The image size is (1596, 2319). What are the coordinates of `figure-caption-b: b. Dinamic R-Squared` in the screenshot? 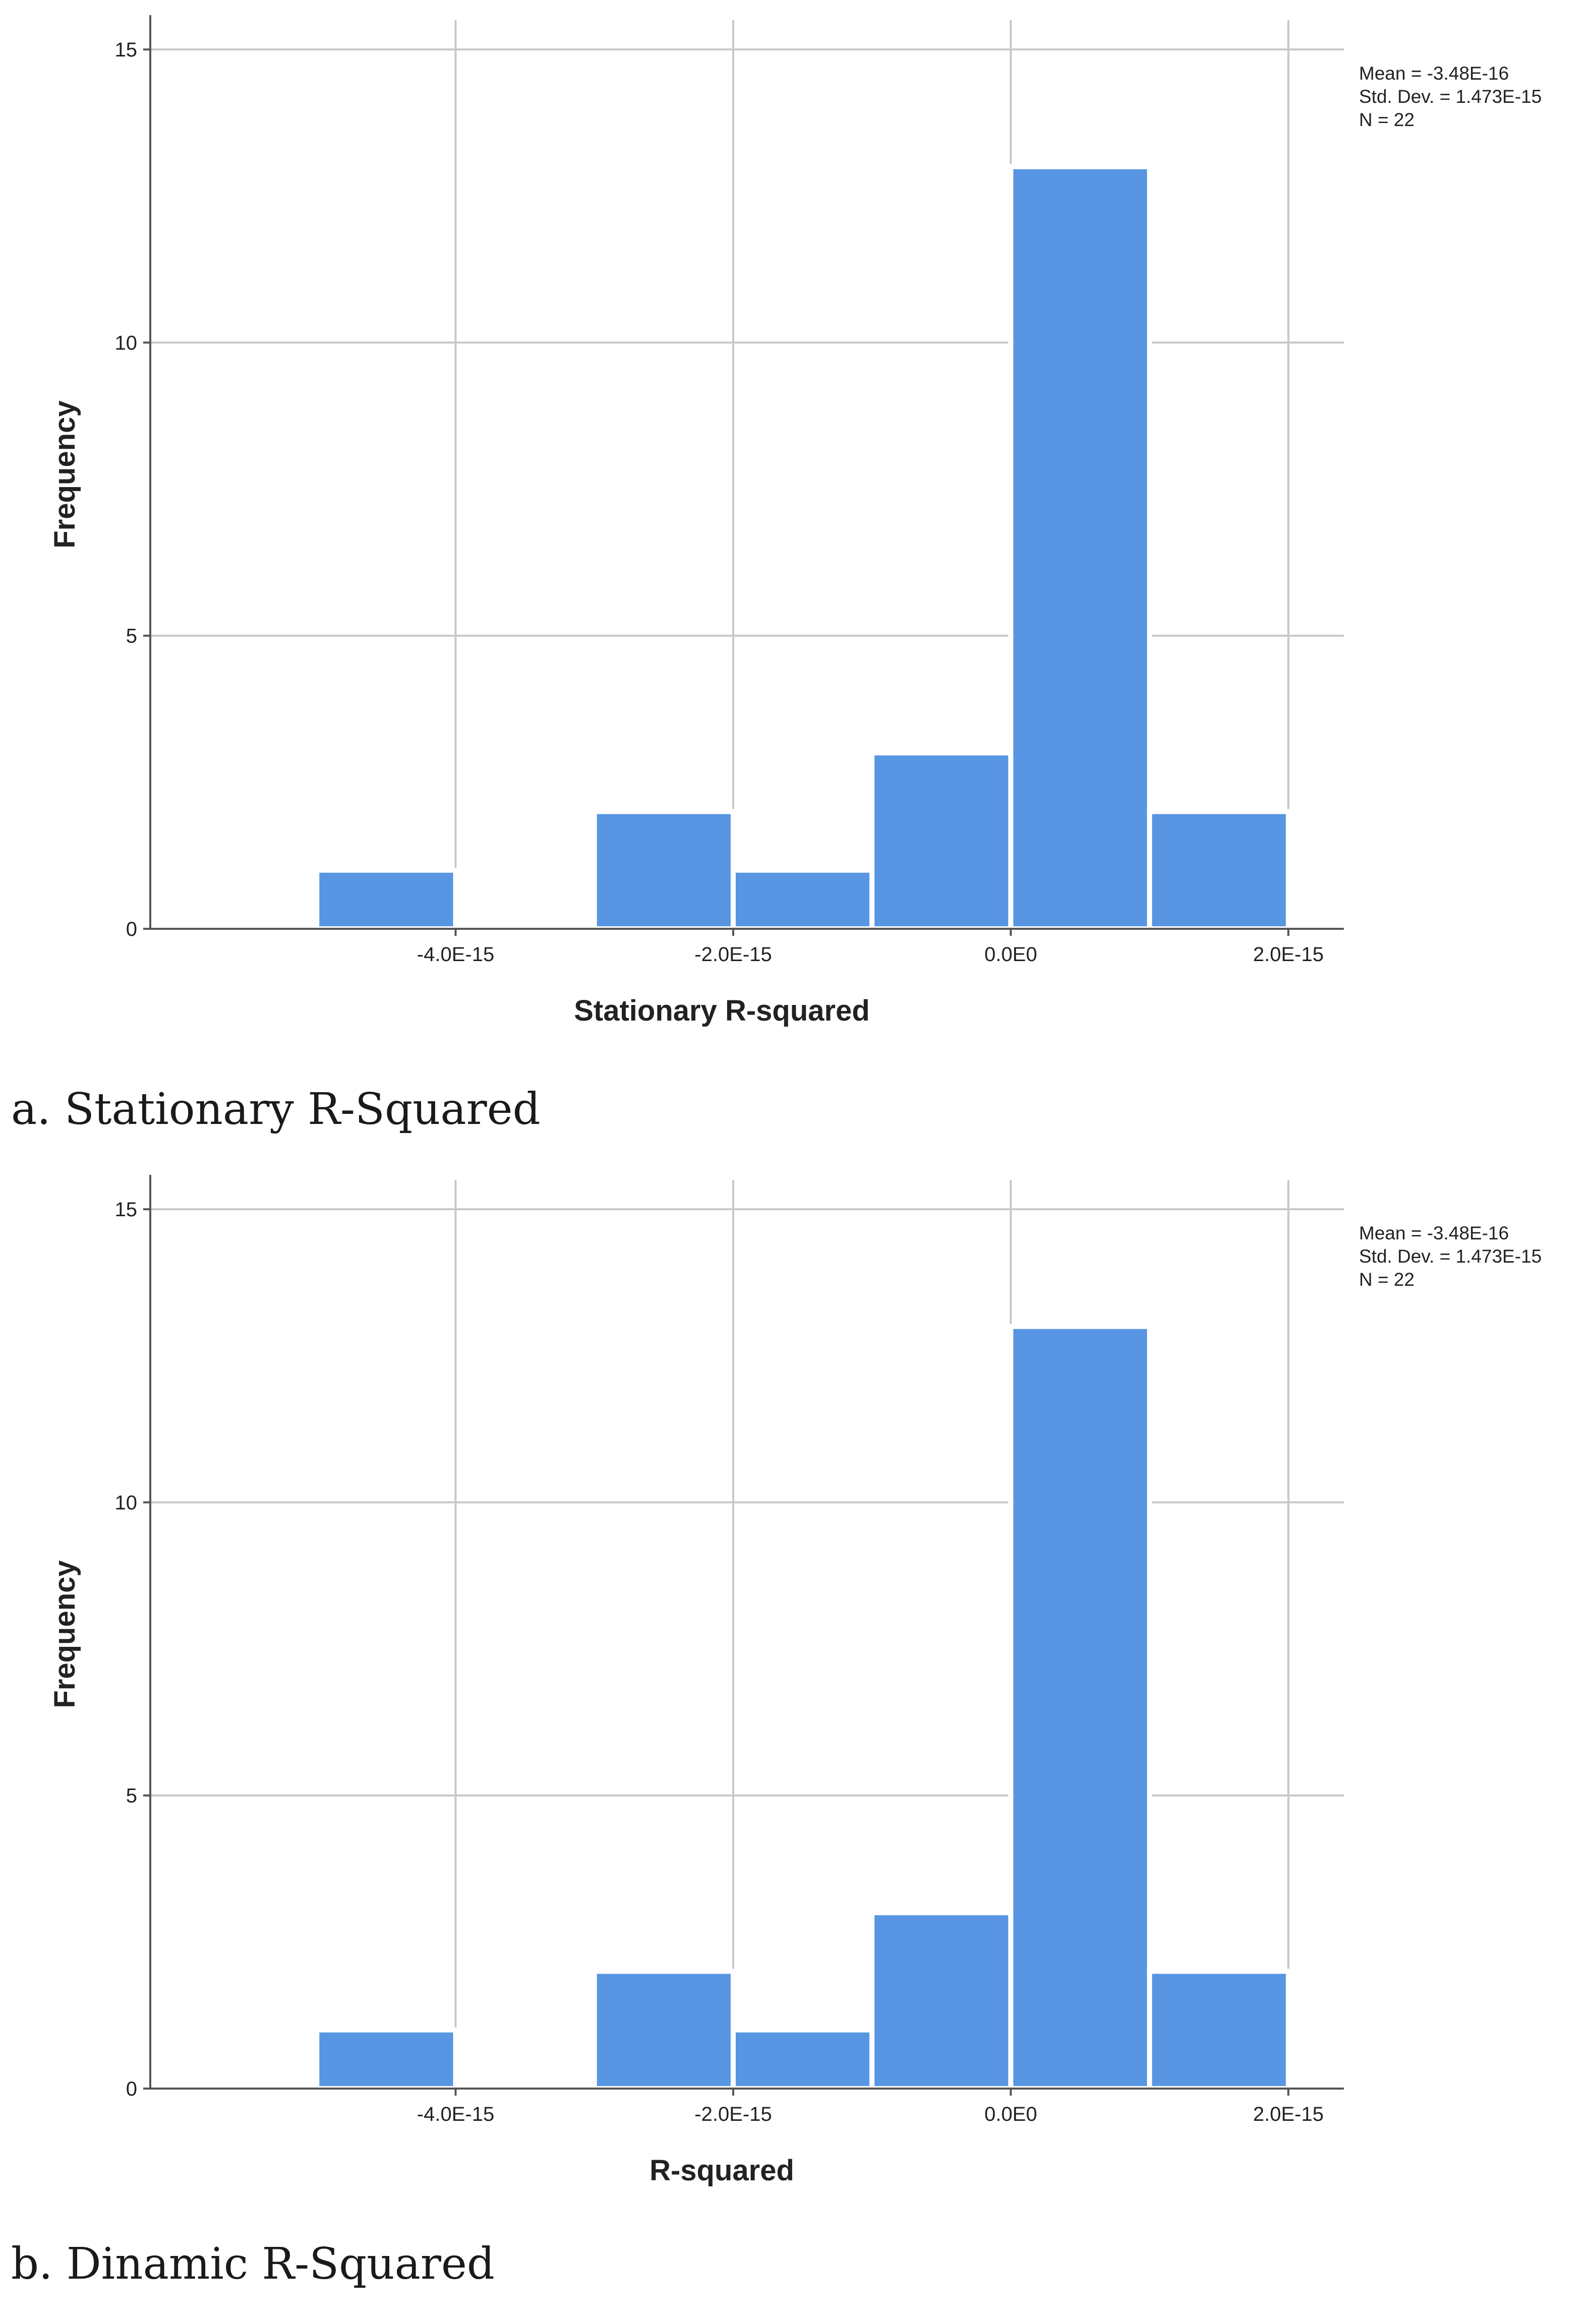 It's located at (253, 2264).